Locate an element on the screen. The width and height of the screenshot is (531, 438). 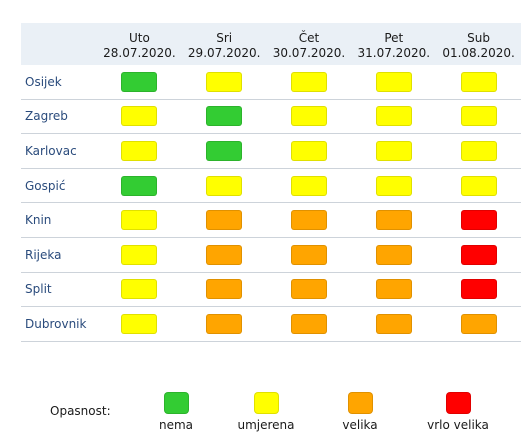
day-header: Sub 01.08.2020. is located at coordinates (478, 44).